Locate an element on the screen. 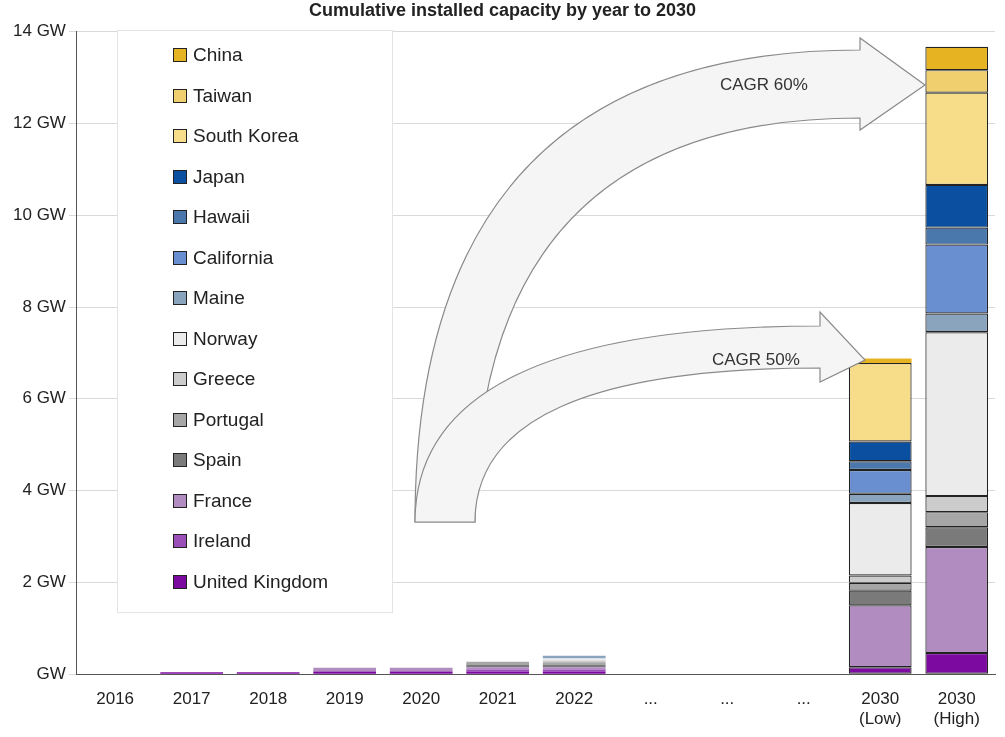  legend-label: United Kingdom is located at coordinates (261, 581).